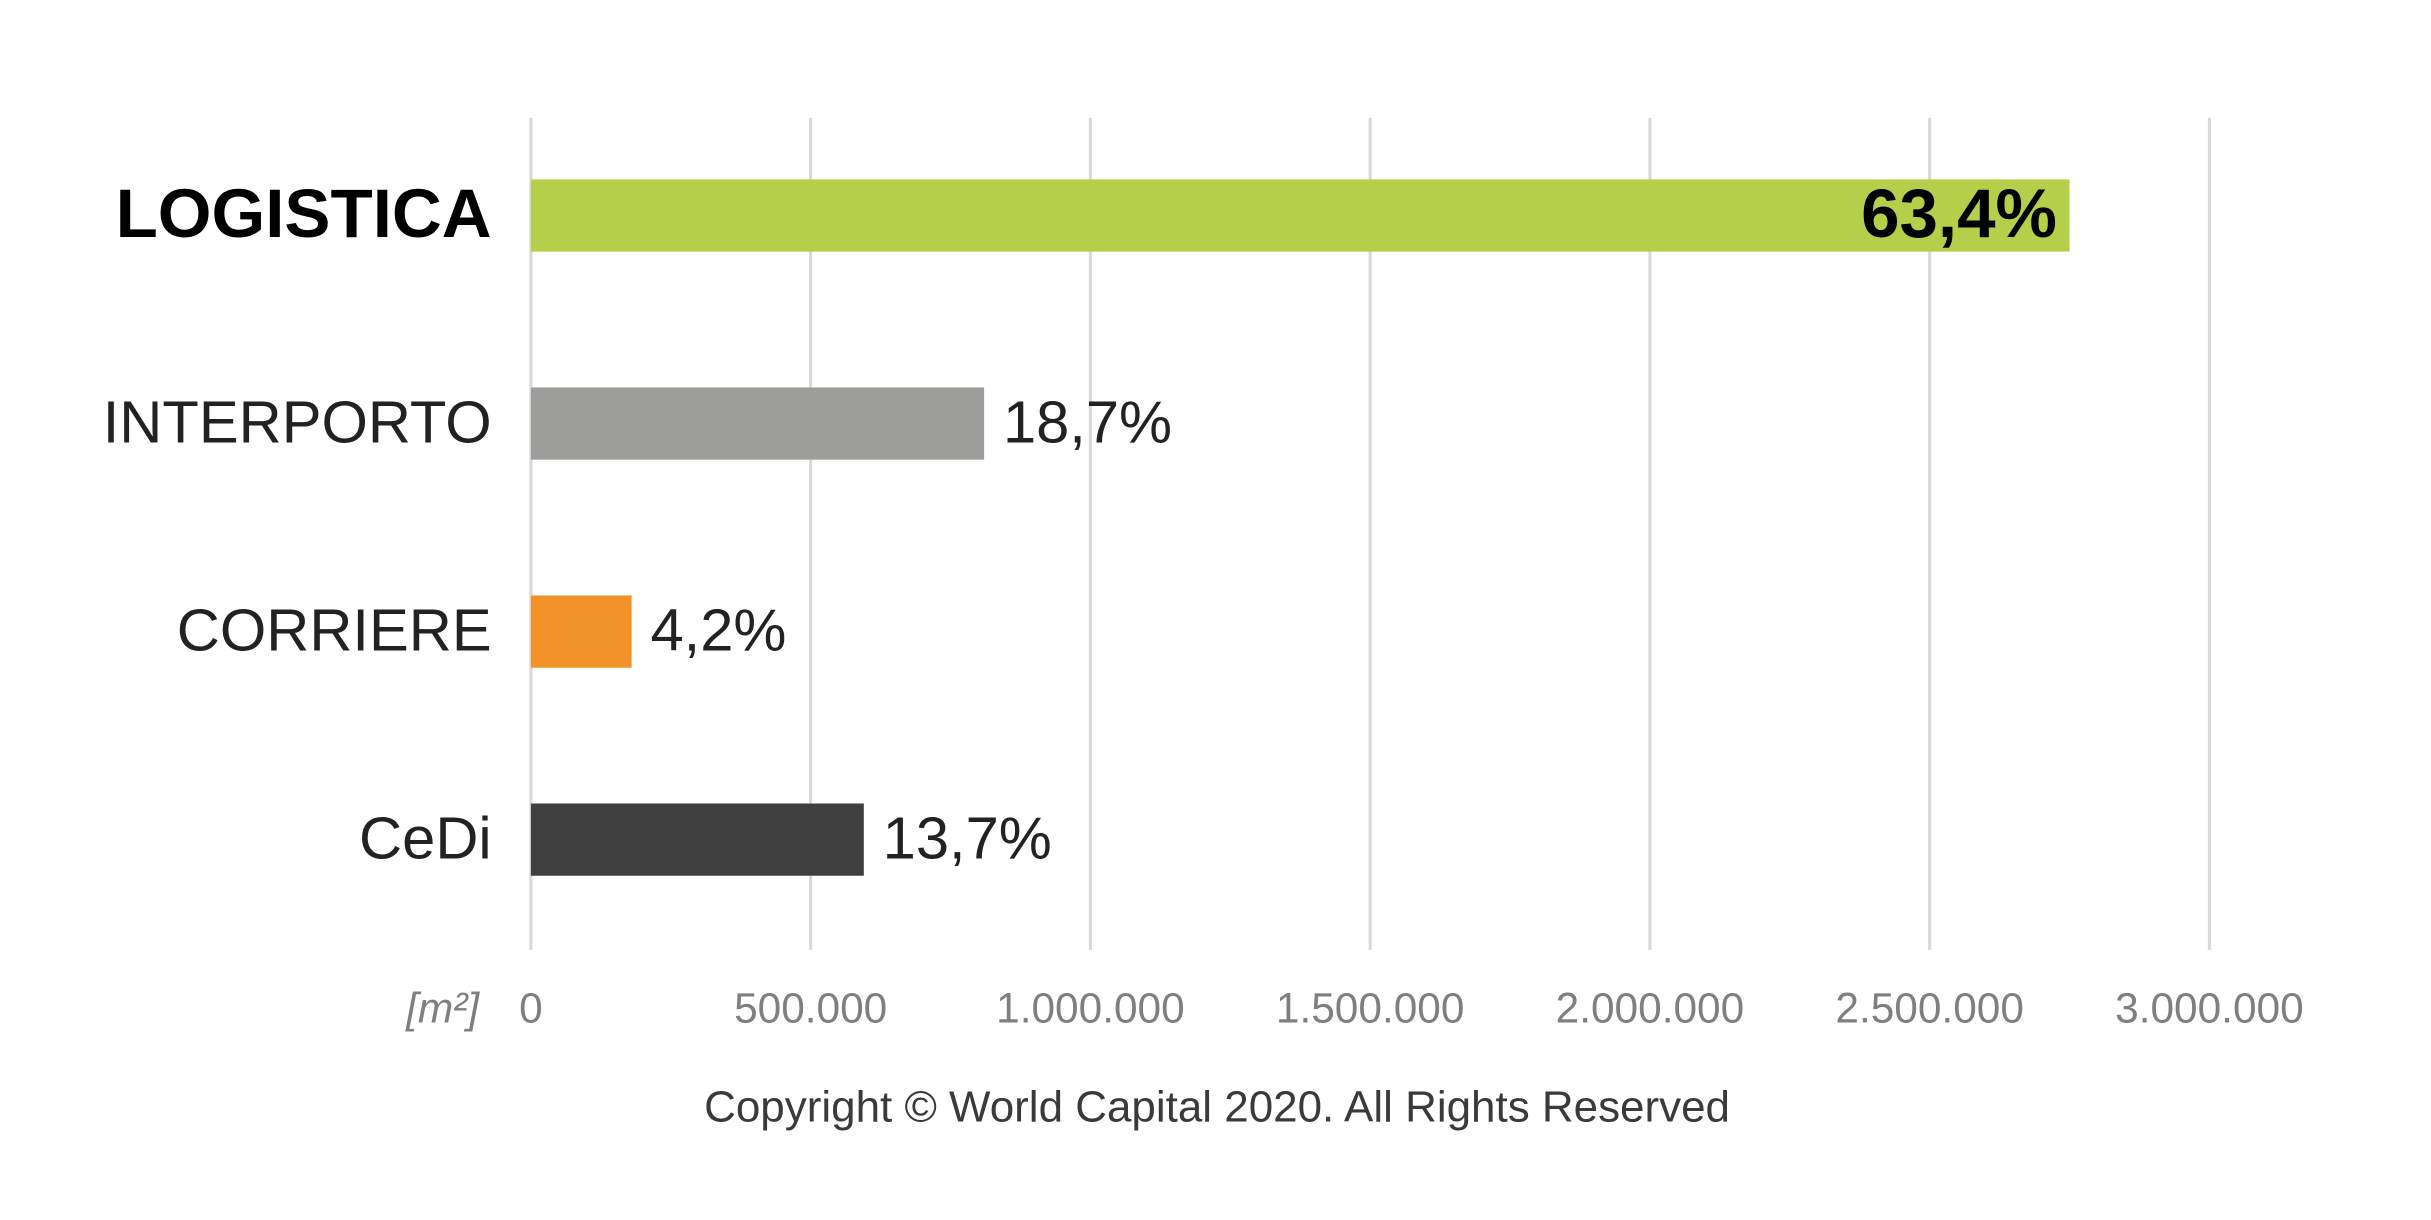 This screenshot has width=2431, height=1220. What do you see at coordinates (2209, 1007) in the screenshot?
I see `x-tick-label: 3.000.000` at bounding box center [2209, 1007].